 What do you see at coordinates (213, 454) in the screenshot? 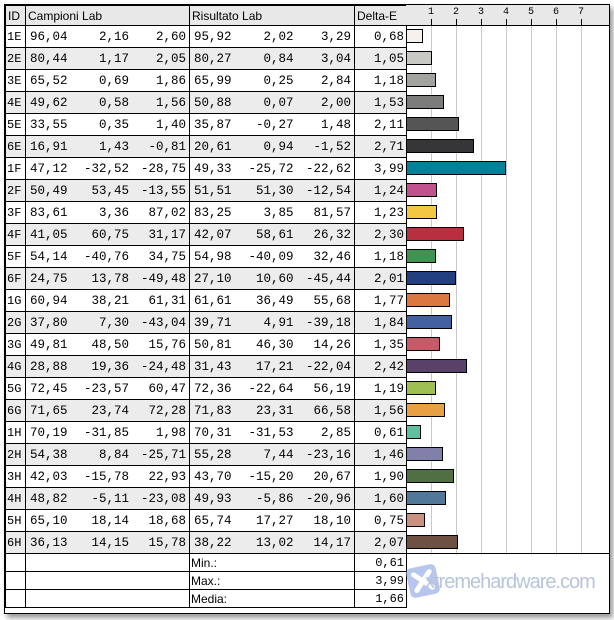
I see `l-value: 55,28` at bounding box center [213, 454].